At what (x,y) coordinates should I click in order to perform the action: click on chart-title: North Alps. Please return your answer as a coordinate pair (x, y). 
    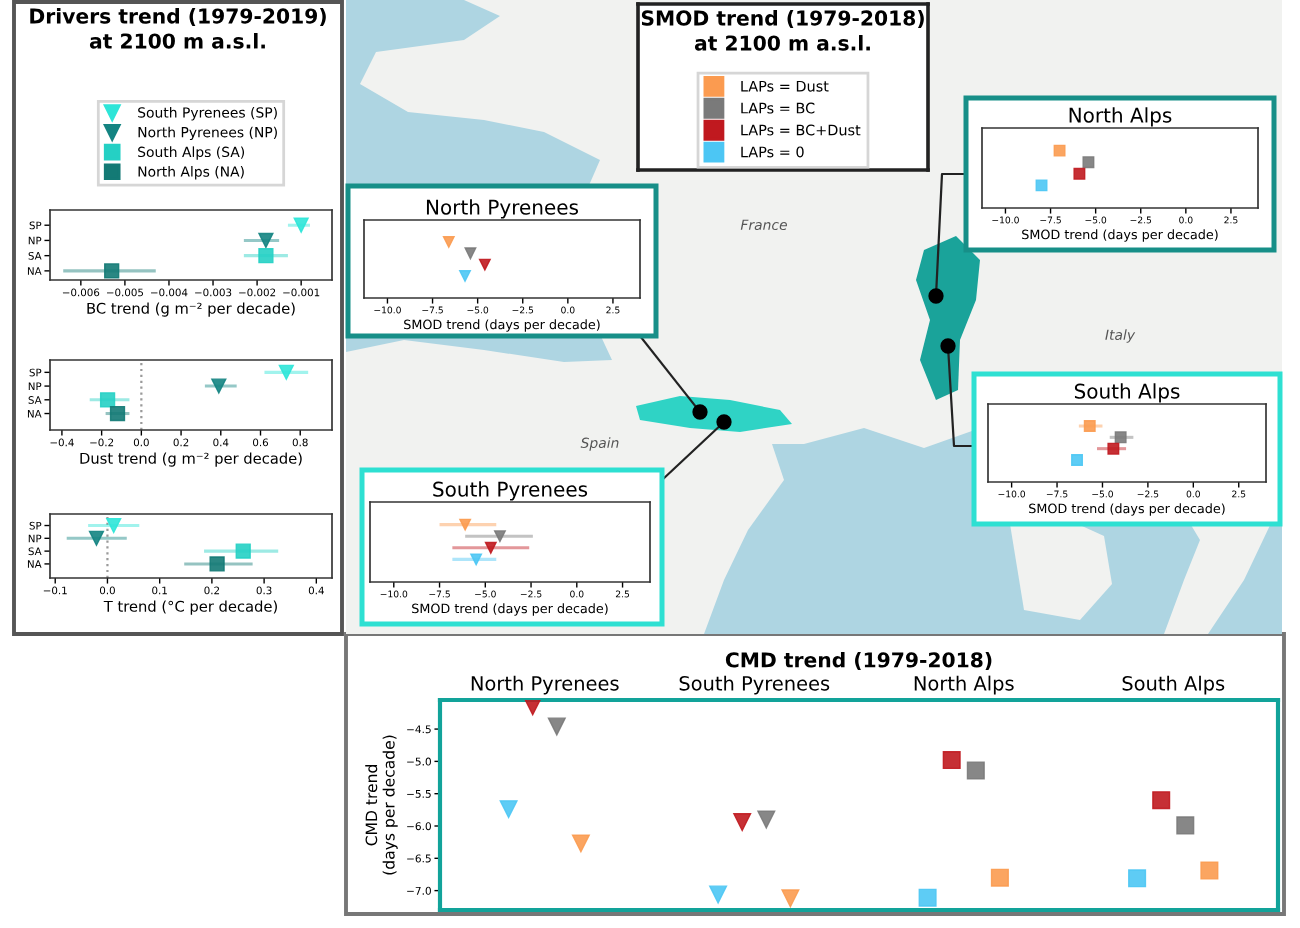
    Looking at the image, I should click on (1120, 117).